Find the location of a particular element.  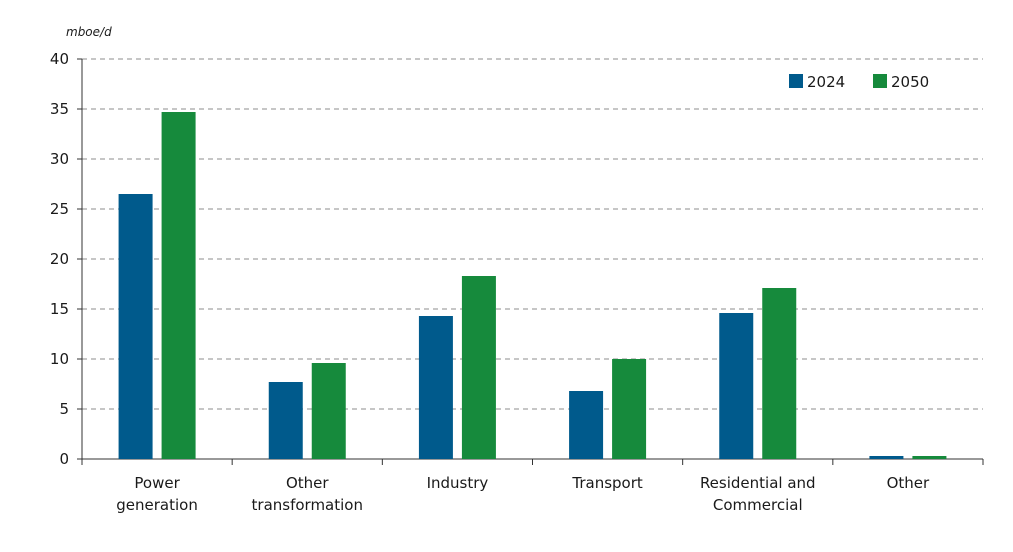

legend-swatch-2050 is located at coordinates (880, 81).